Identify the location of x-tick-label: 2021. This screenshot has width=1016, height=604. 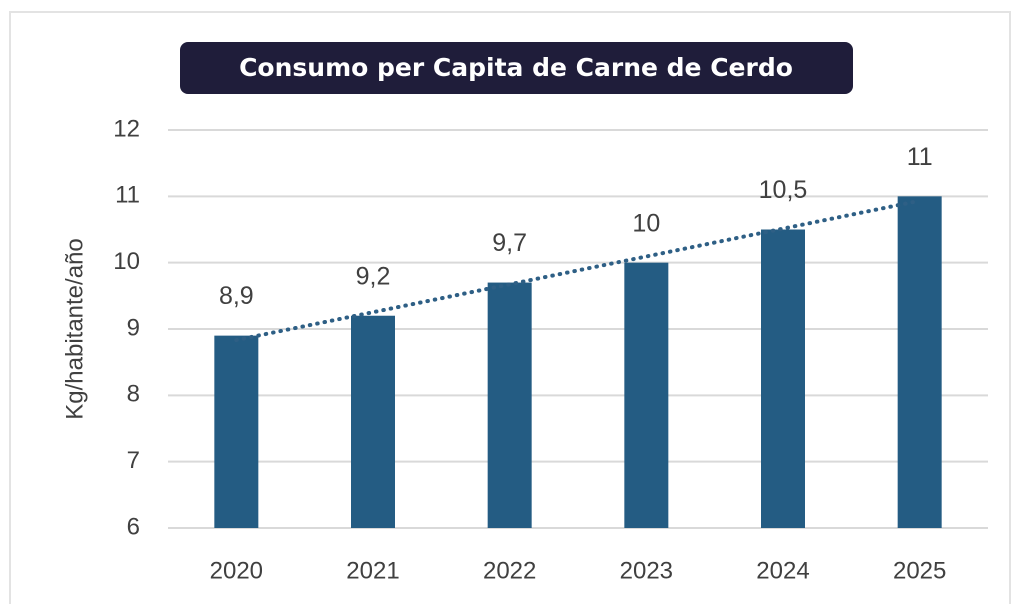
(372, 570).